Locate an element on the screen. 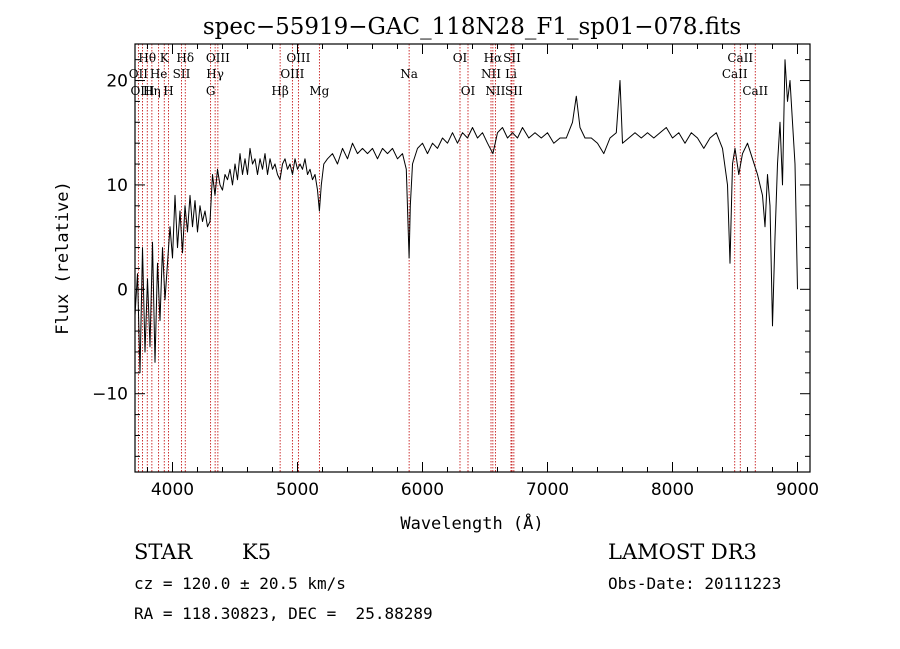  x-tick-label: 8000 is located at coordinates (672, 490).